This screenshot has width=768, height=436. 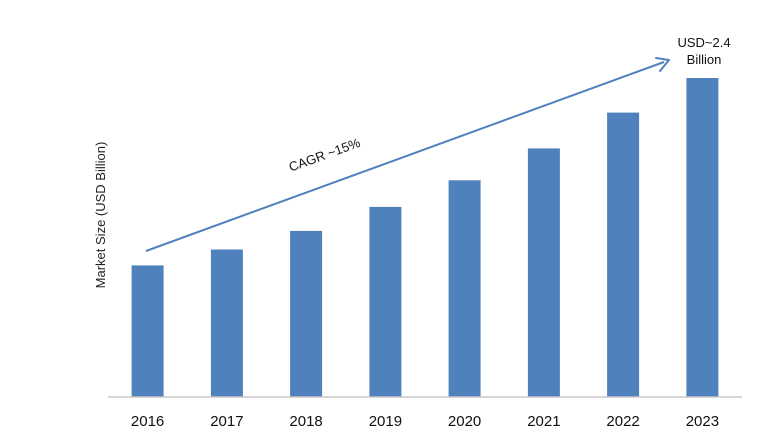 What do you see at coordinates (425, 421) in the screenshot?
I see `x-tick-labels: 2016 2017 2018 2019 2020 2021 2022 2023` at bounding box center [425, 421].